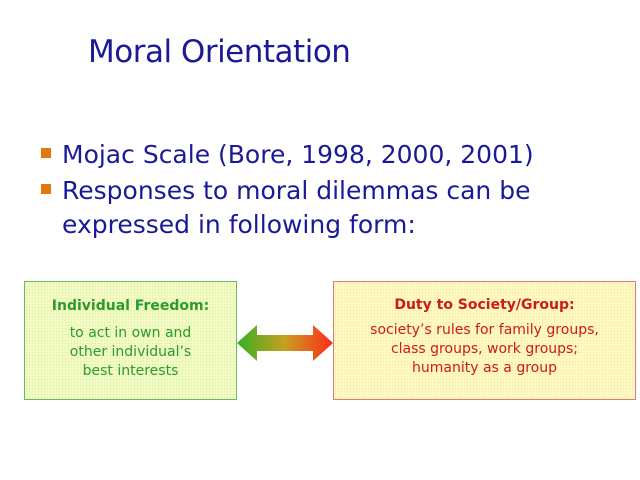 Image resolution: width=640 pixels, height=480 pixels. I want to click on description-line: to act in own and, so click(130, 333).